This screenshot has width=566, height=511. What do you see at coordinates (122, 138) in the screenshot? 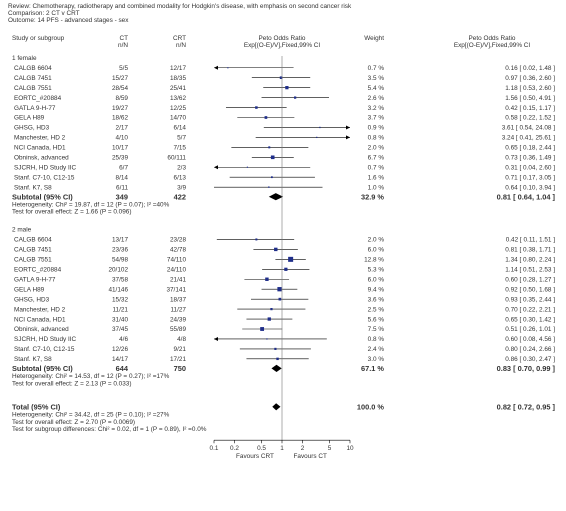
I see `ct-events: 4/10` at bounding box center [122, 138].